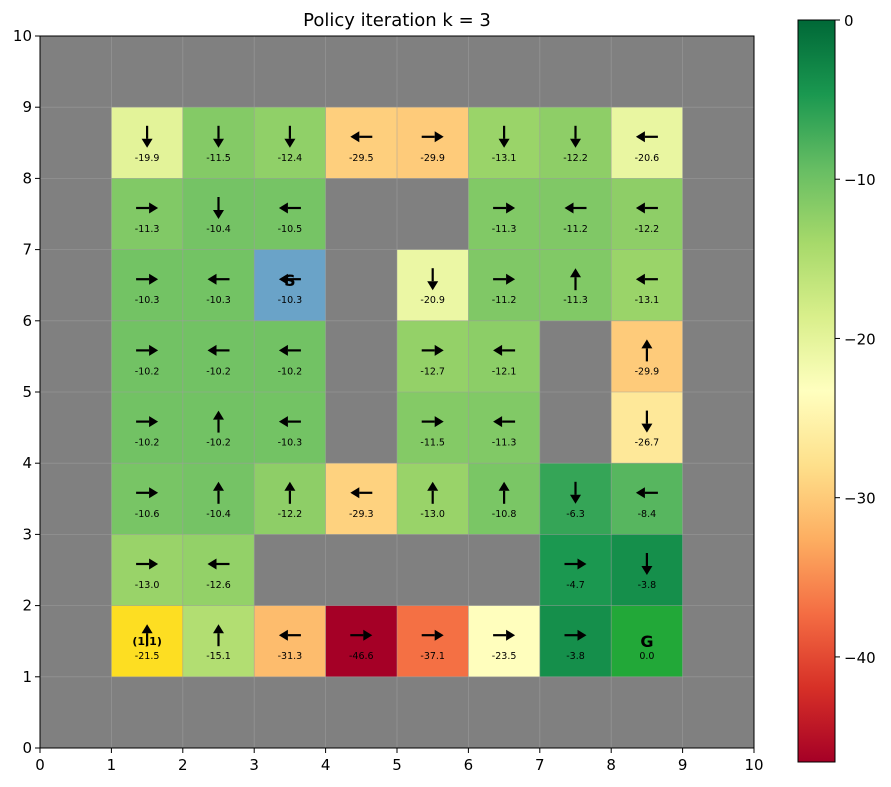 The height and width of the screenshot is (787, 891). I want to click on y-tick-label: 1, so click(27, 677).